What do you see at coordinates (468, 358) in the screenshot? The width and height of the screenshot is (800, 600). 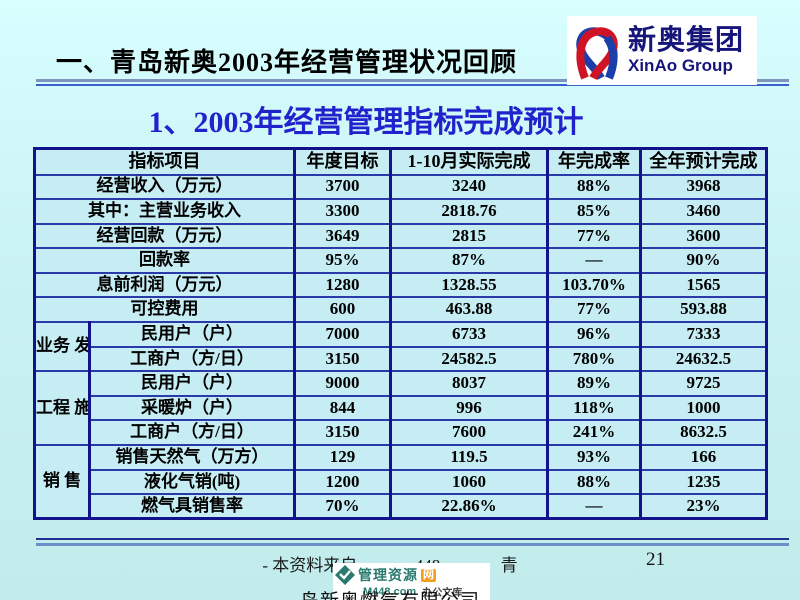 I see `cell: 24582.5` at bounding box center [468, 358].